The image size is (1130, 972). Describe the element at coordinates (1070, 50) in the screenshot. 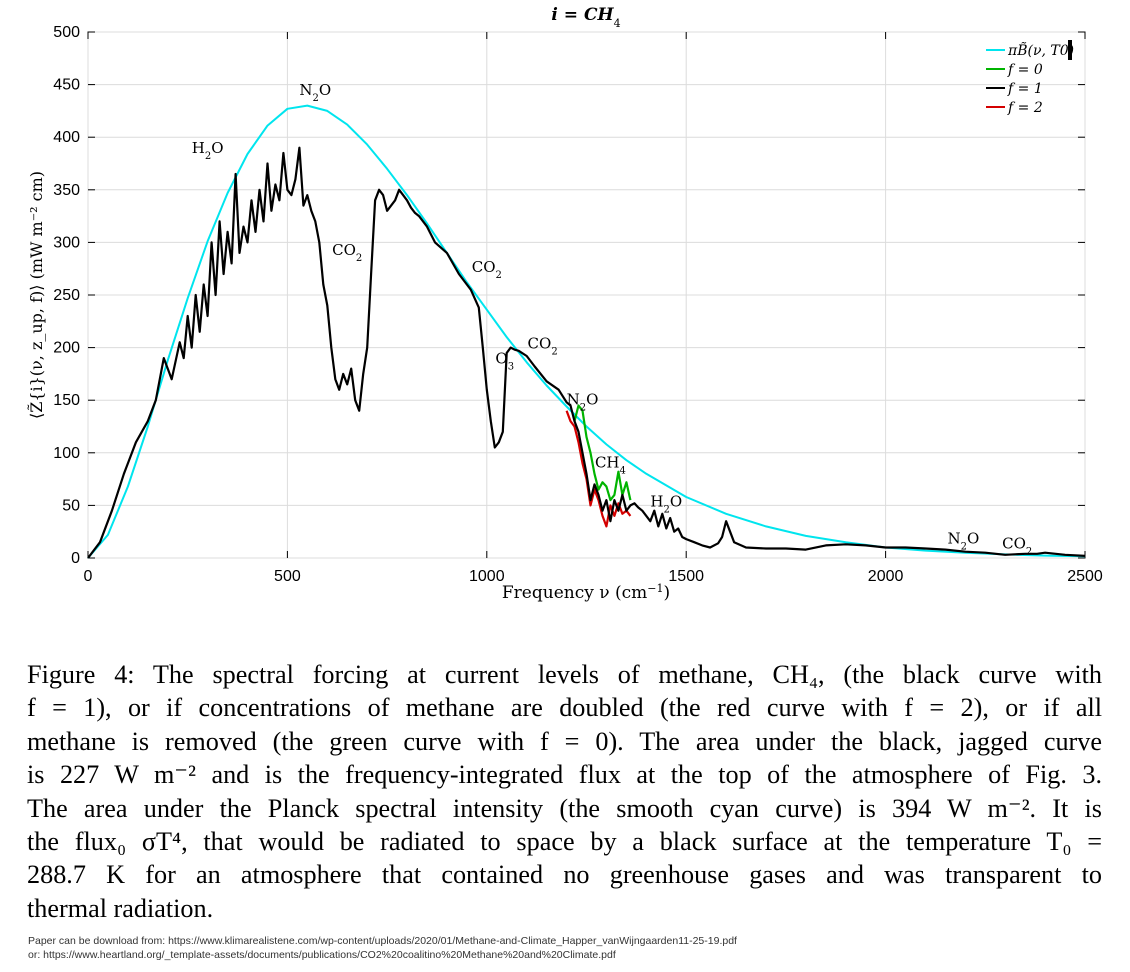

I see `legend-cursor` at that location.